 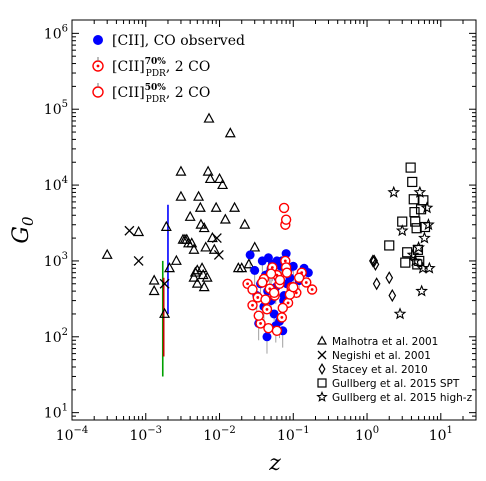 I want to click on y-tick-label: 10², so click(x=56, y=336).